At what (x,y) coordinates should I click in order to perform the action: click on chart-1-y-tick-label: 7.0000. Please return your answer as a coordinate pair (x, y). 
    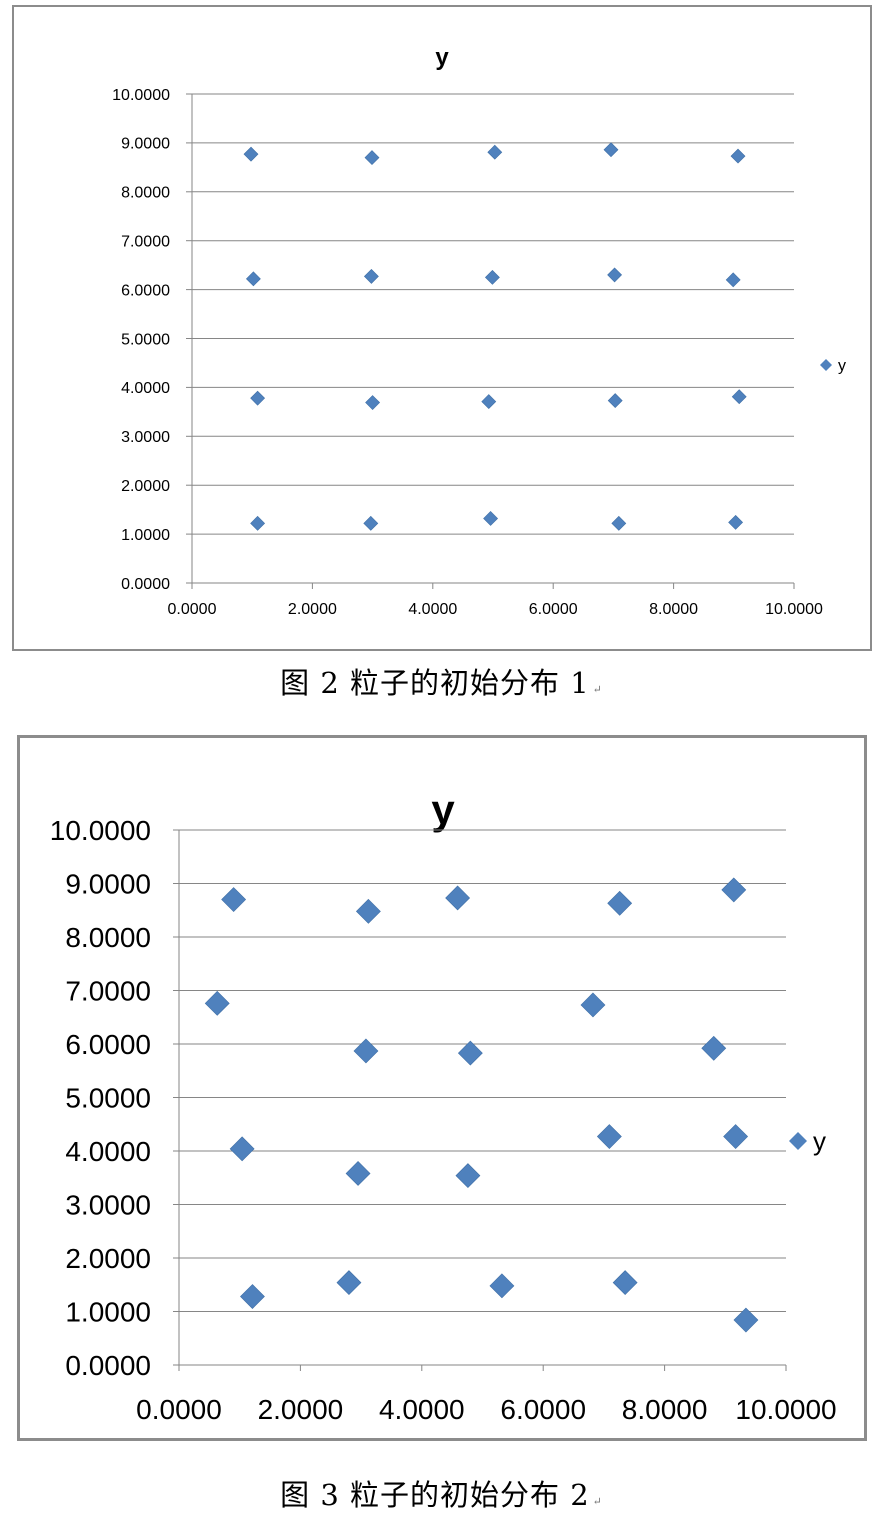
    Looking at the image, I should click on (145, 241).